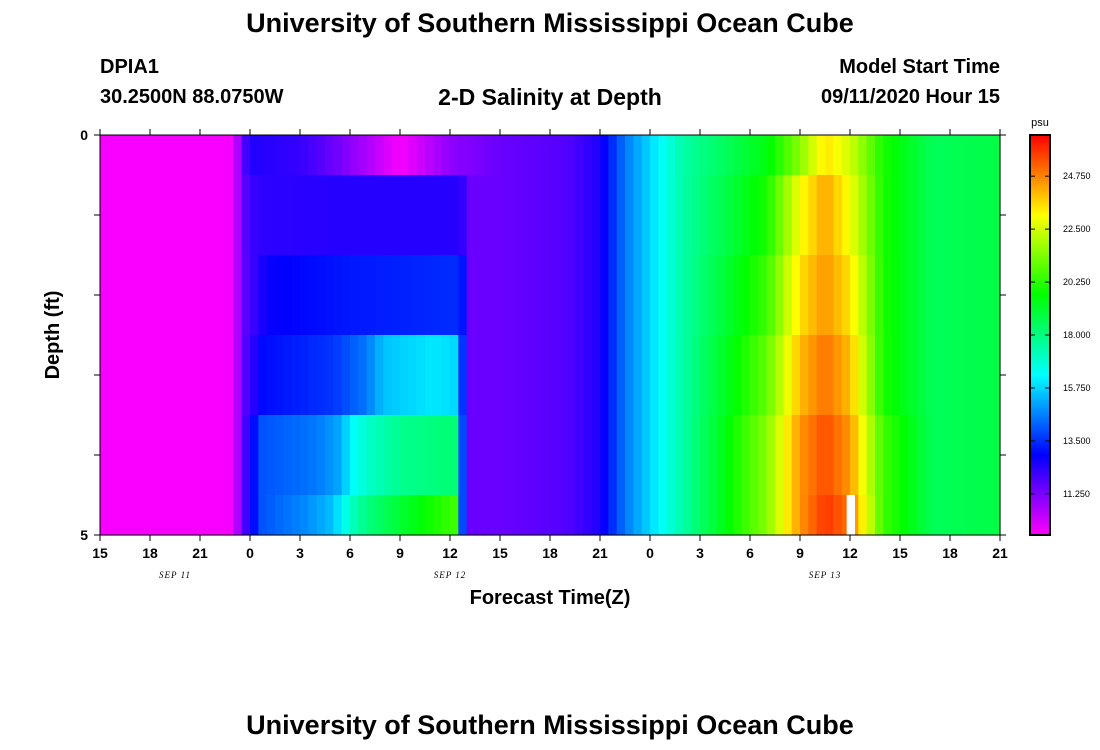 Image resolution: width=1100 pixels, height=750 pixels. I want to click on colorbar-tick-label: 13.500, so click(1077, 441).